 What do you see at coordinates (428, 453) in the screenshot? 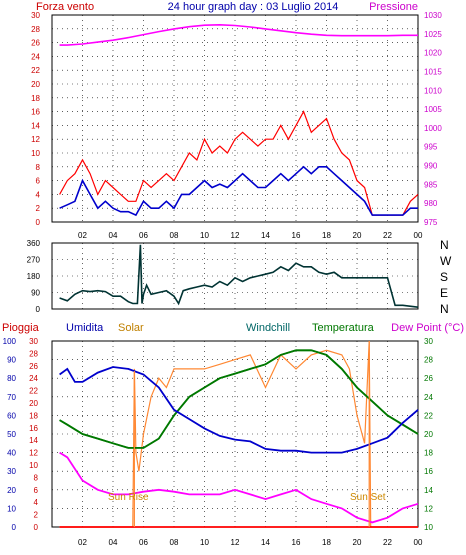
I see `temp-ytick-4: 18` at bounding box center [428, 453].